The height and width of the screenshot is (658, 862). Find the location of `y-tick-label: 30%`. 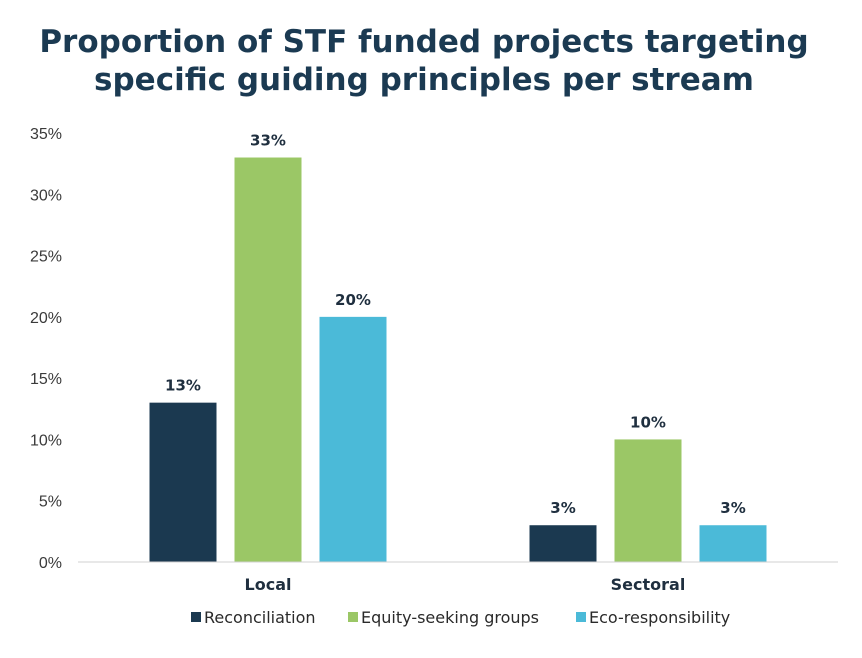

y-tick-label: 30% is located at coordinates (46, 195).